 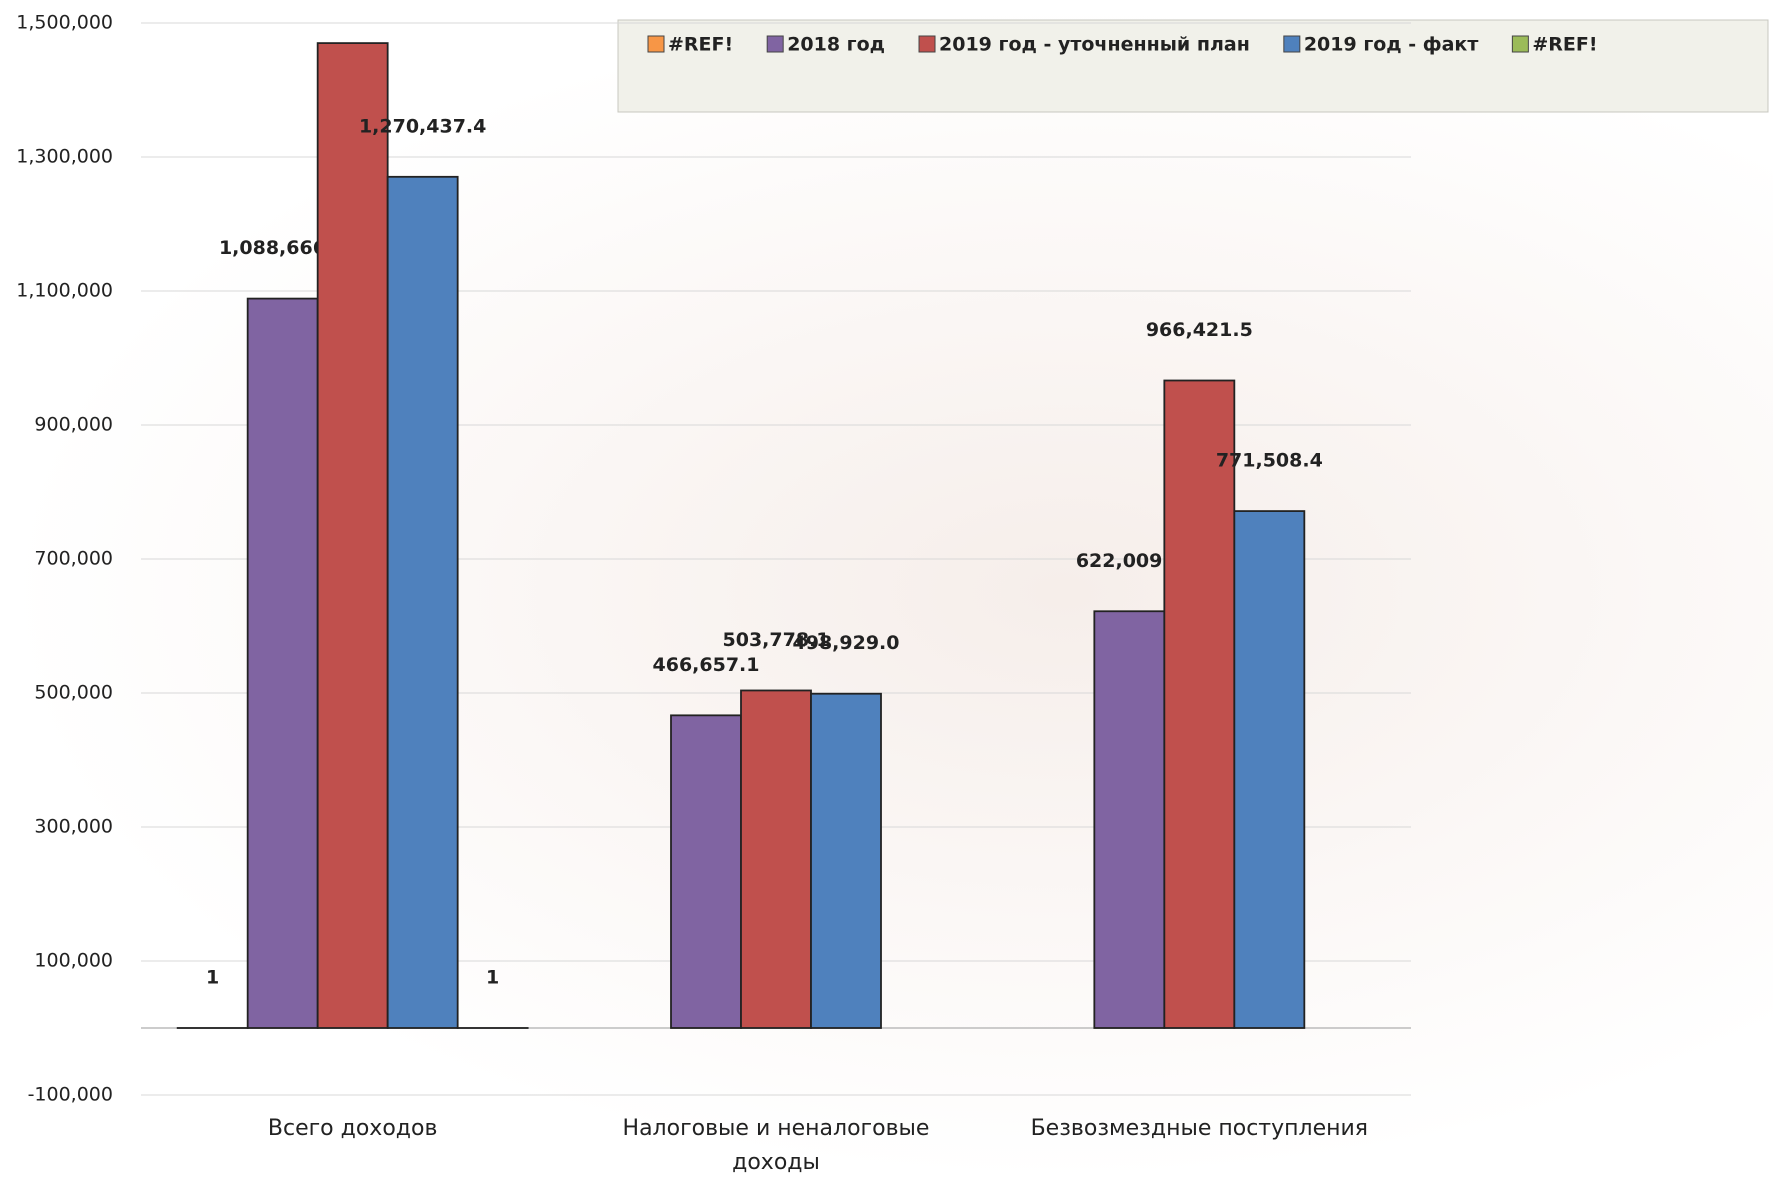 What do you see at coordinates (846, 643) in the screenshot?
I see `data-label: 498,929.0` at bounding box center [846, 643].